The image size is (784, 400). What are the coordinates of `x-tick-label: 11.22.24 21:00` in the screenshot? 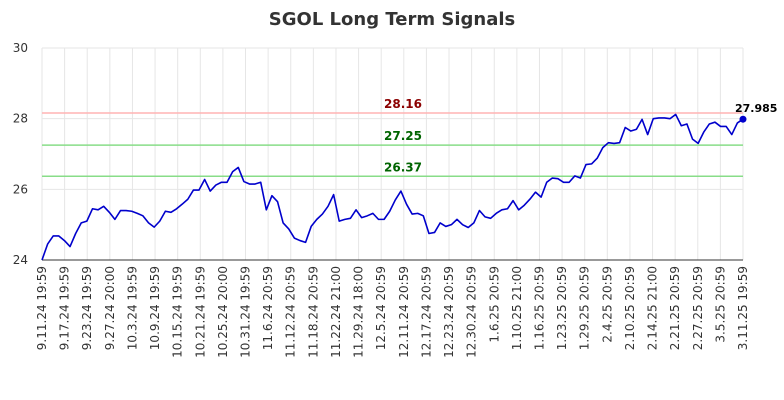 It's located at (336, 312).